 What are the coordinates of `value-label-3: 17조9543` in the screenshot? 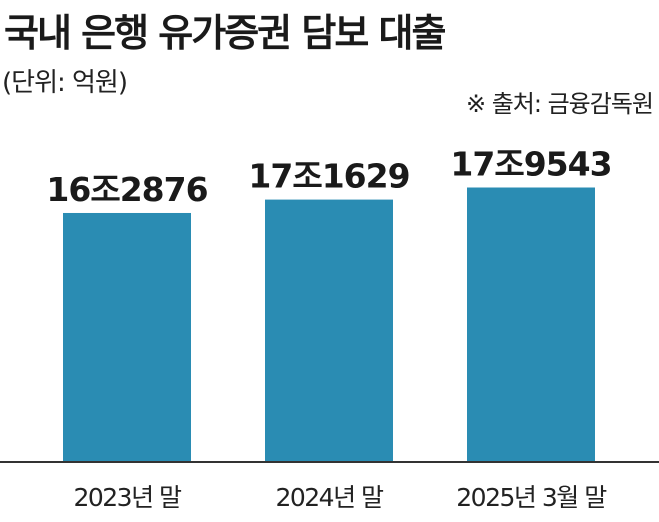 It's located at (530, 163).